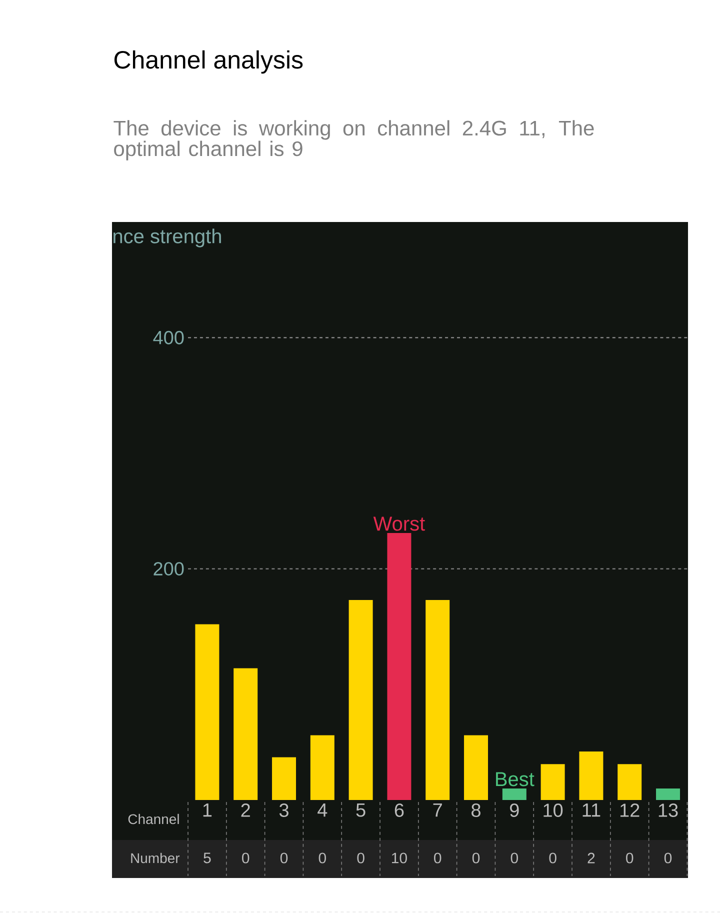 This screenshot has height=917, width=720. I want to click on x-tick-label: 7, so click(437, 810).